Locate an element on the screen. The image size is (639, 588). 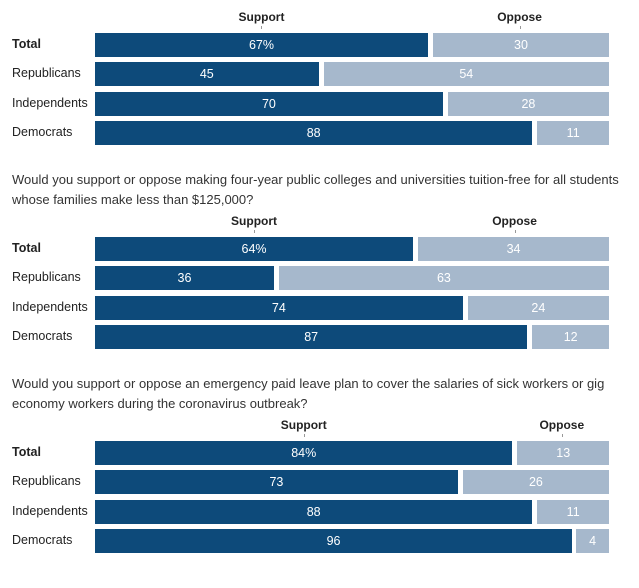
support-value-label: 96 is located at coordinates (333, 540).